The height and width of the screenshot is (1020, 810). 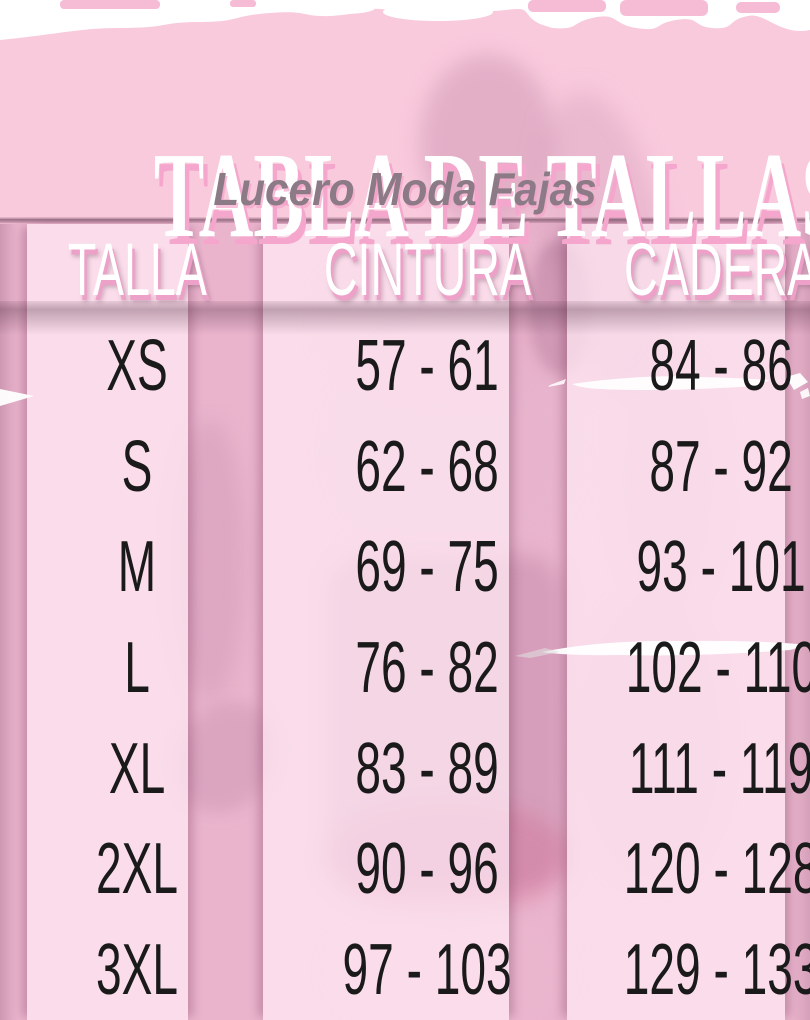 What do you see at coordinates (721, 567) in the screenshot?
I see `table-row: 93 - 101` at bounding box center [721, 567].